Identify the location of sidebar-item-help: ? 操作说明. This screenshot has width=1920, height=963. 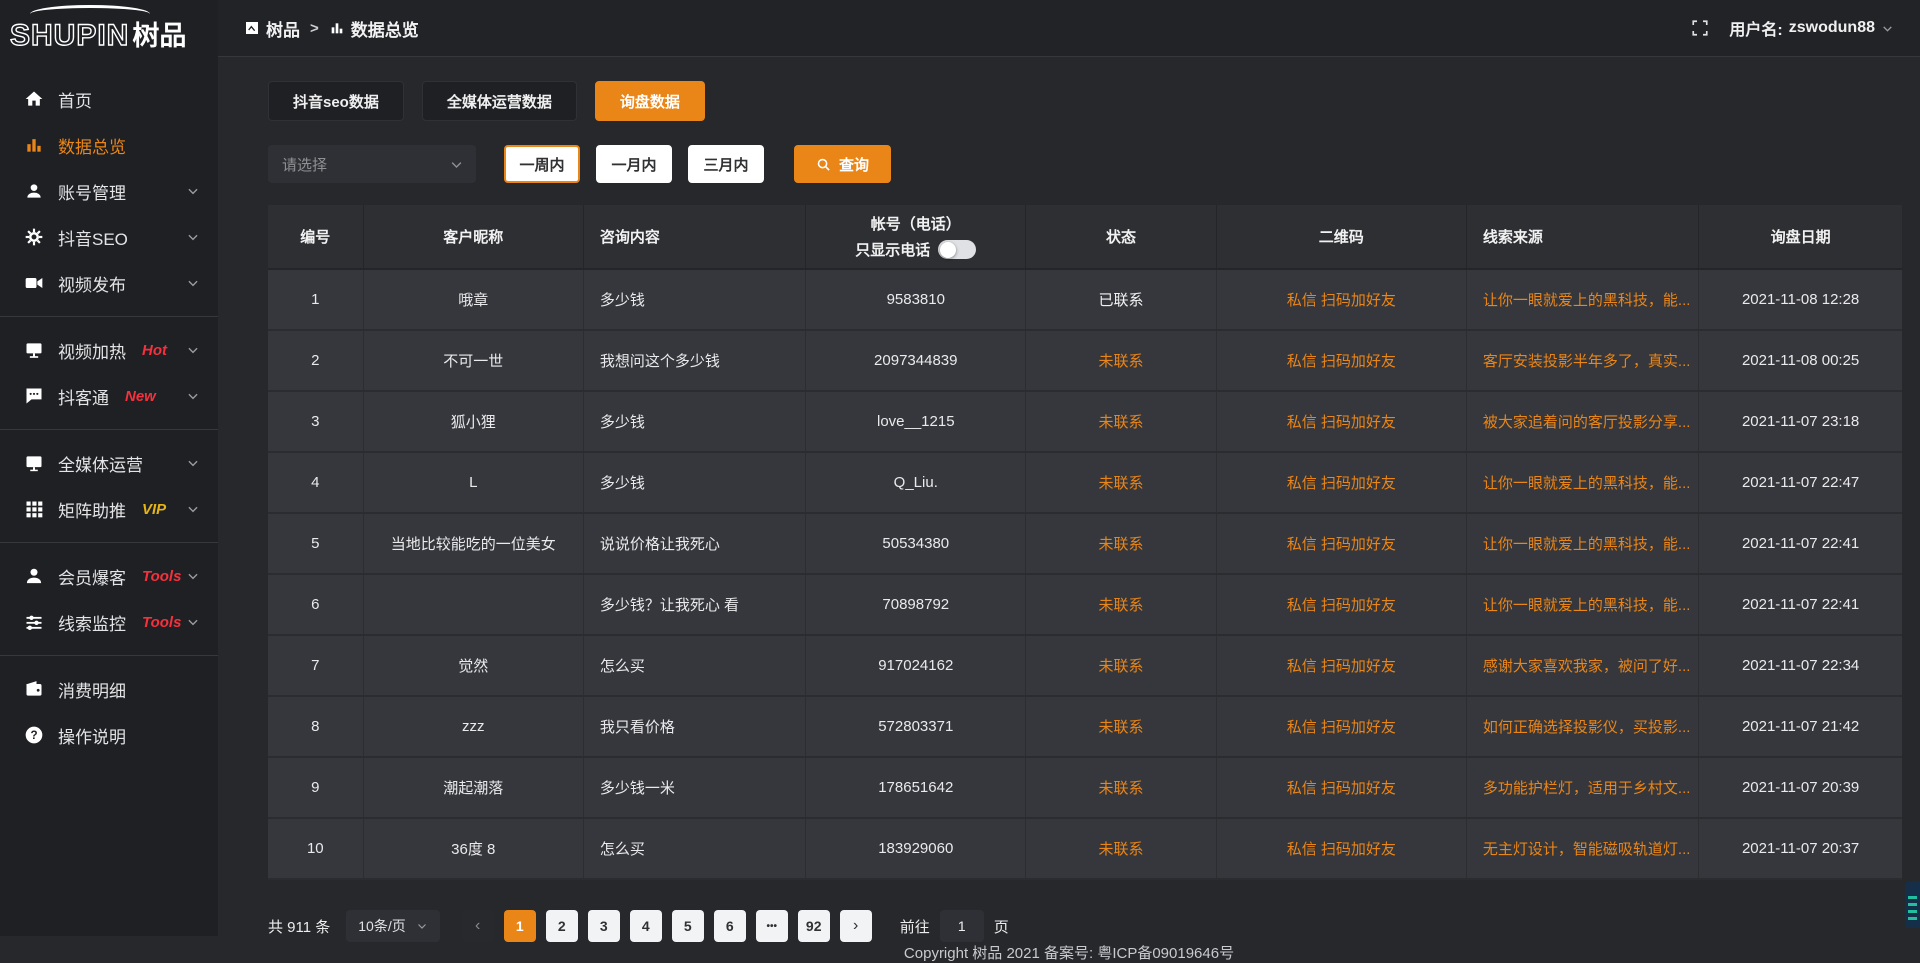
(109, 735).